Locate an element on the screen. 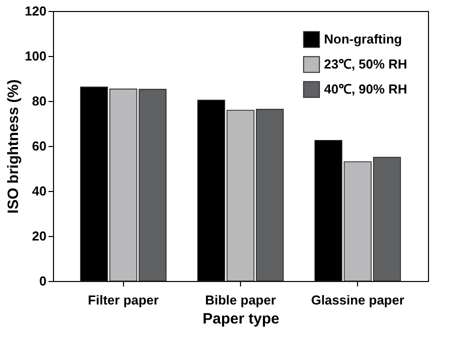 This screenshot has width=459, height=351. y-tick-label: 120 is located at coordinates (35, 11).